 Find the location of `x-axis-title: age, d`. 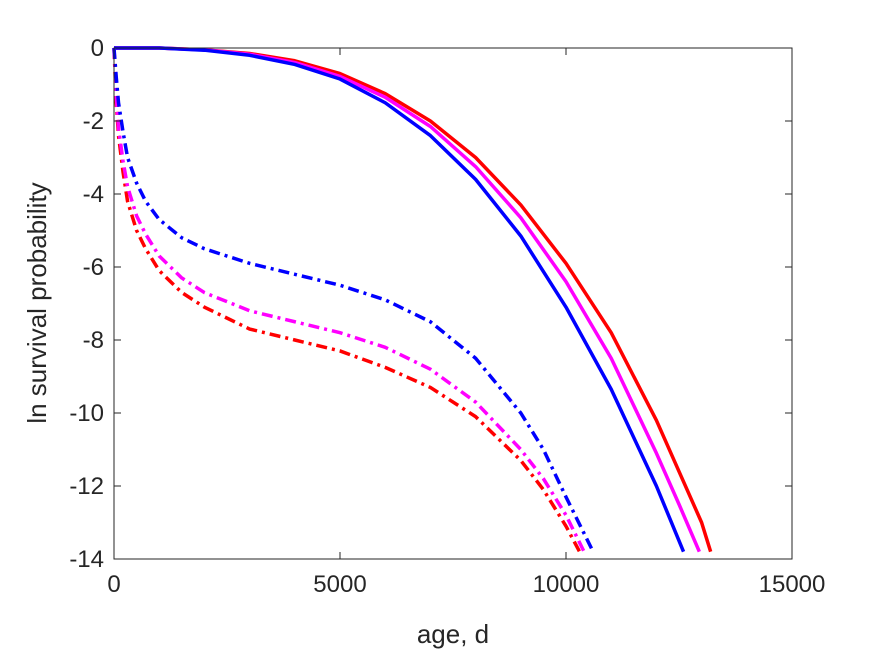

x-axis-title: age, d is located at coordinates (453, 634).